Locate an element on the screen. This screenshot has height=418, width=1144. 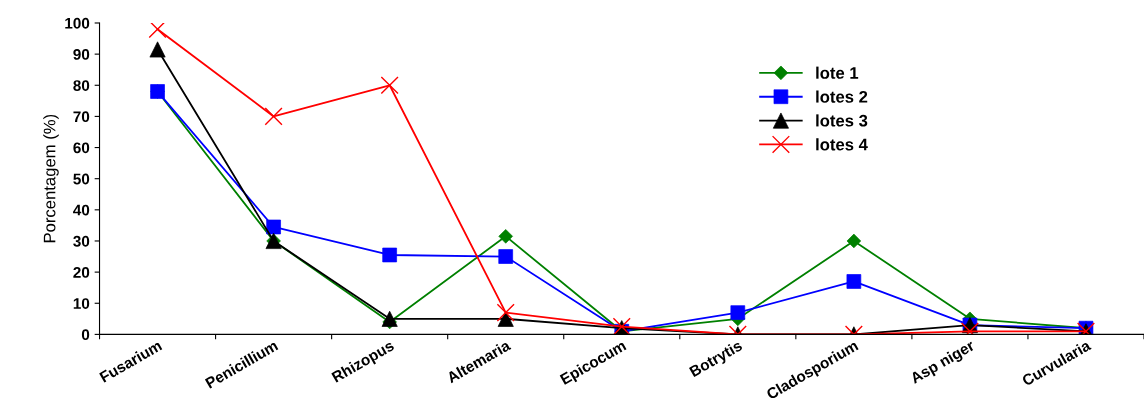
legend-label: lotes 3 is located at coordinates (842, 120).